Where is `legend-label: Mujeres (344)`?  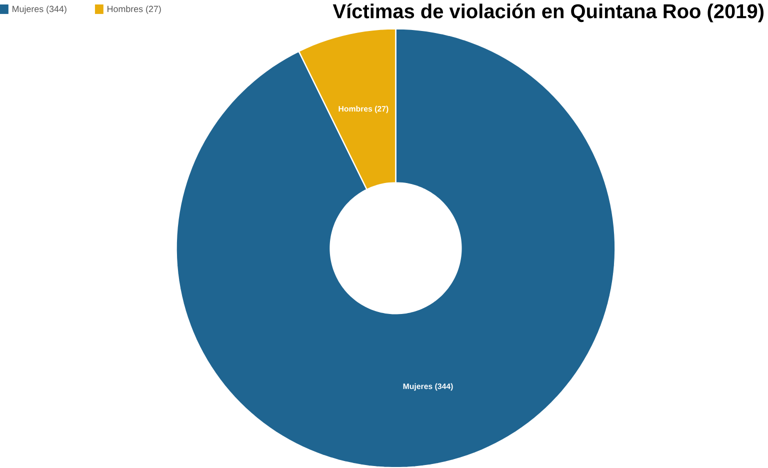
legend-label: Mujeres (344) is located at coordinates (39, 9).